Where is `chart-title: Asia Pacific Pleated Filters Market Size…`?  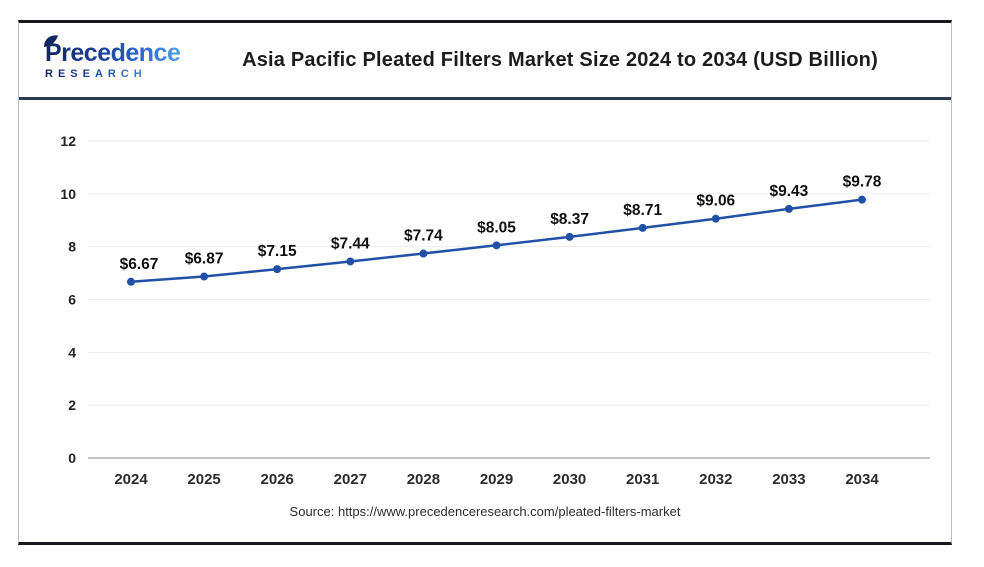 chart-title: Asia Pacific Pleated Filters Market Size… is located at coordinates (560, 59).